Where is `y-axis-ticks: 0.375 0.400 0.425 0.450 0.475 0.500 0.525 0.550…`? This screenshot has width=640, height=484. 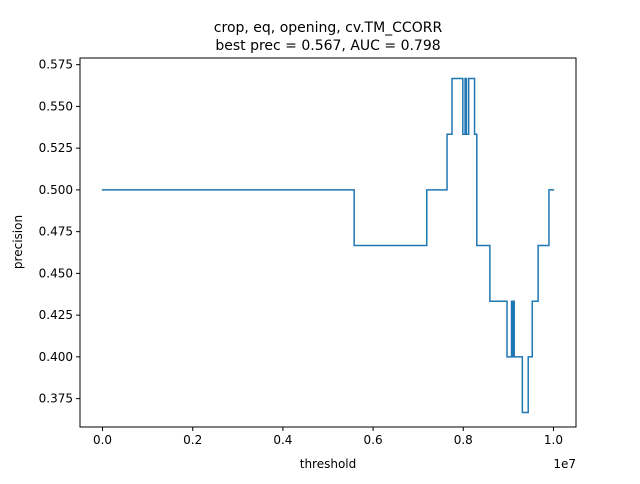
y-axis-ticks: 0.375 0.400 0.425 0.450 0.475 0.500 0.525 0.550… is located at coordinates (59, 232).